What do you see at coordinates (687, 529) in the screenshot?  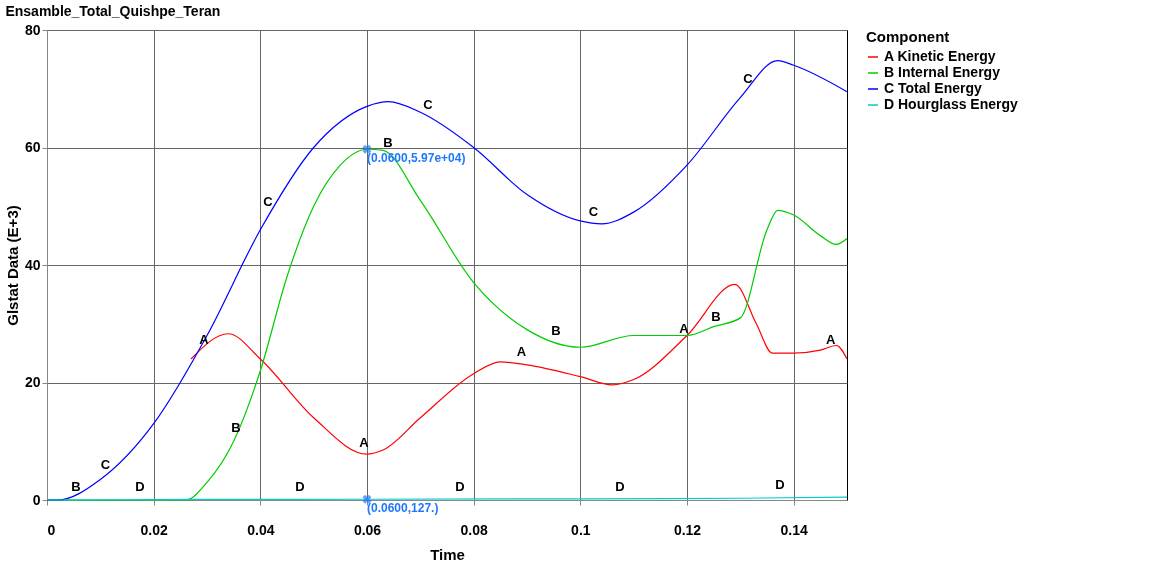 I see `x-tick-label: 0.12` at bounding box center [687, 529].